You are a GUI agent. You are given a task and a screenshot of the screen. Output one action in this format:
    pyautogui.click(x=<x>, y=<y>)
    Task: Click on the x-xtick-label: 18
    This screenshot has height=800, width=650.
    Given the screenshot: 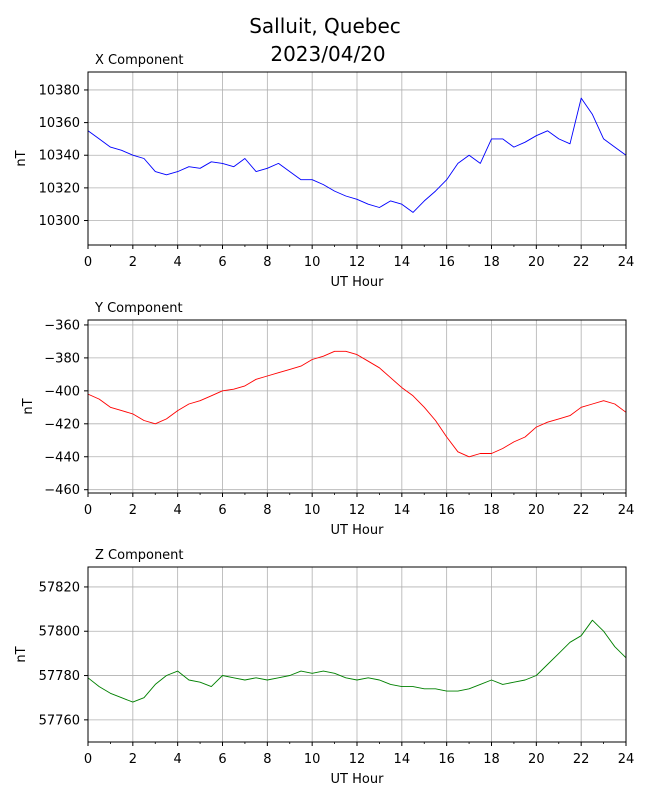 What is the action you would take?
    pyautogui.click(x=491, y=262)
    